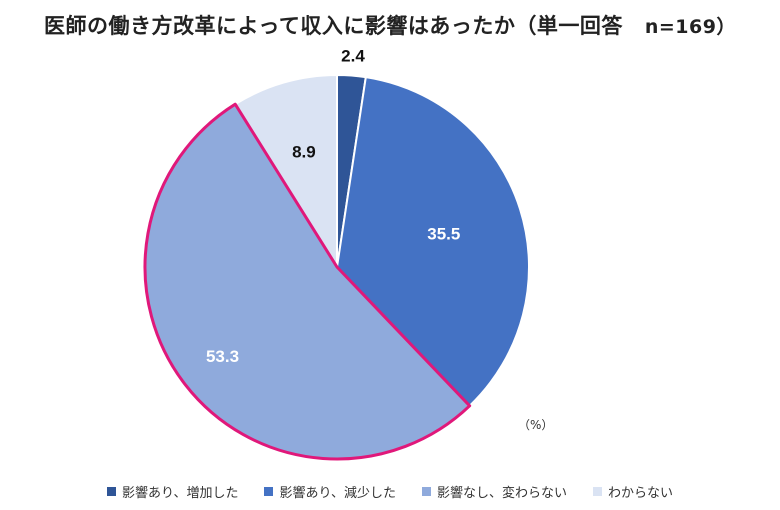  I want to click on legend-item-4: わからない, so click(632, 491).